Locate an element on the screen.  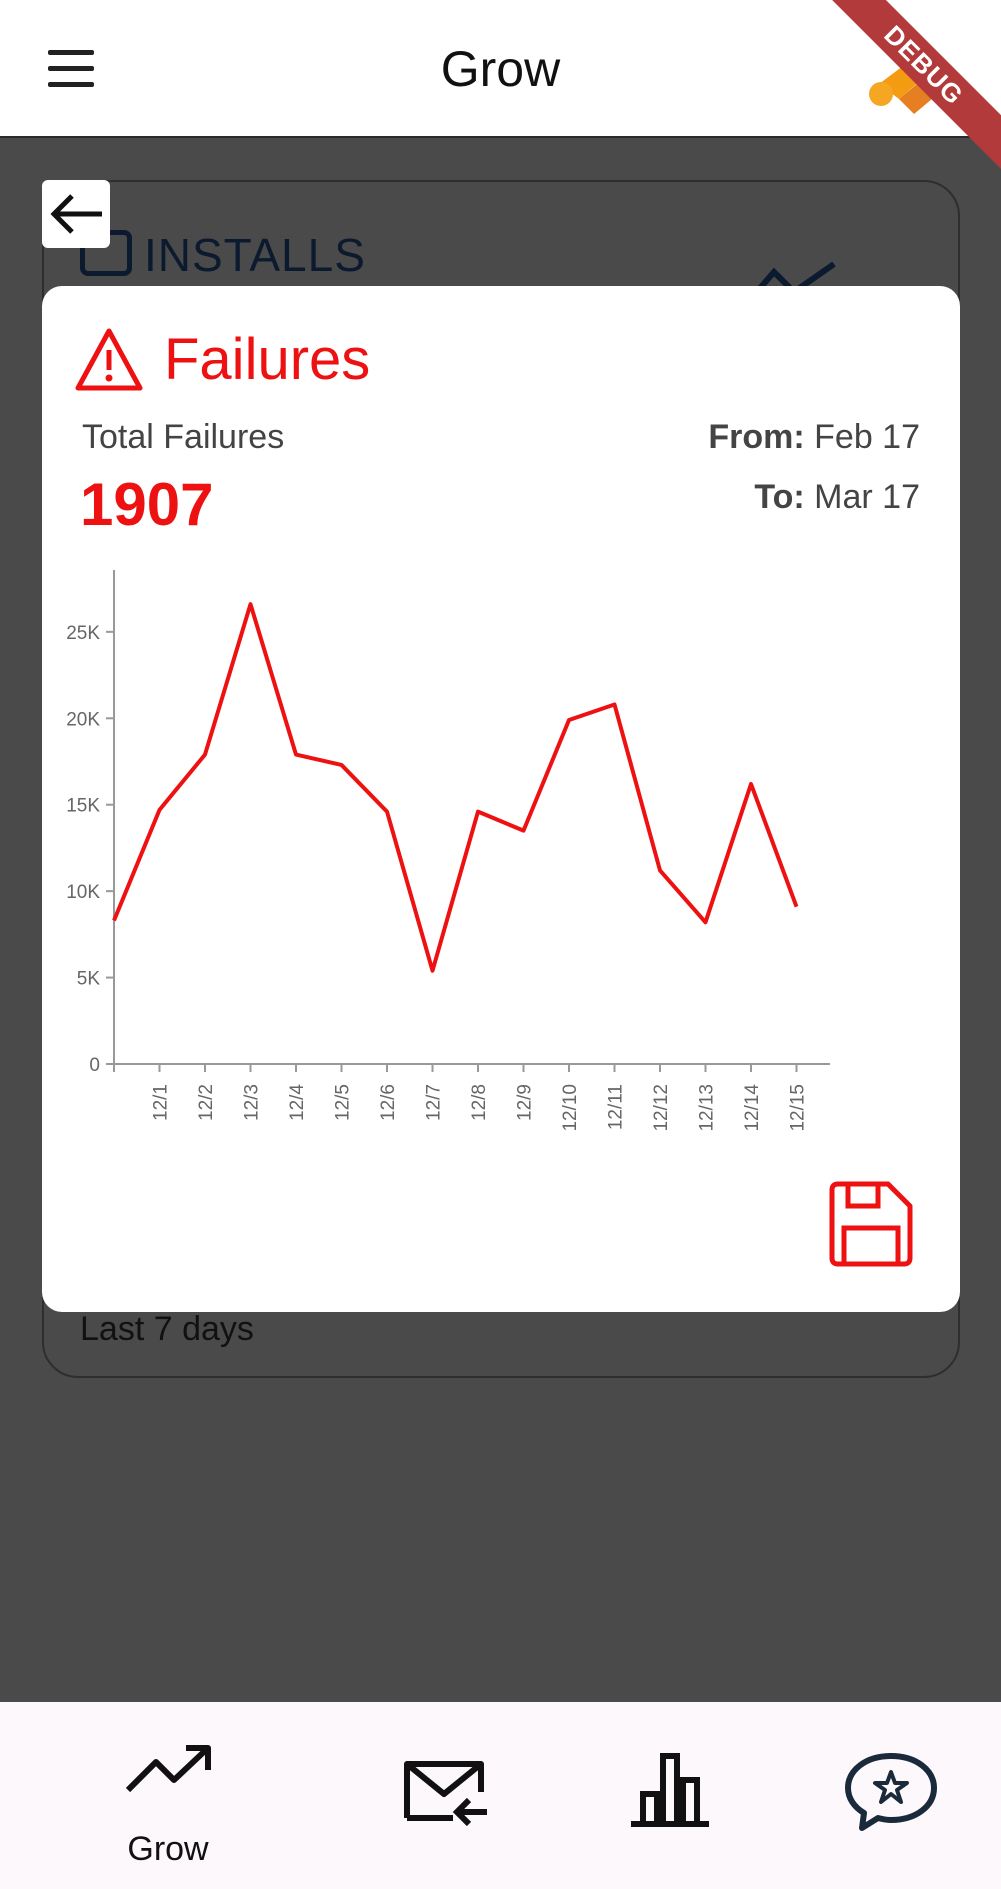
x-tick-label: 12/2 is located at coordinates (206, 1102).